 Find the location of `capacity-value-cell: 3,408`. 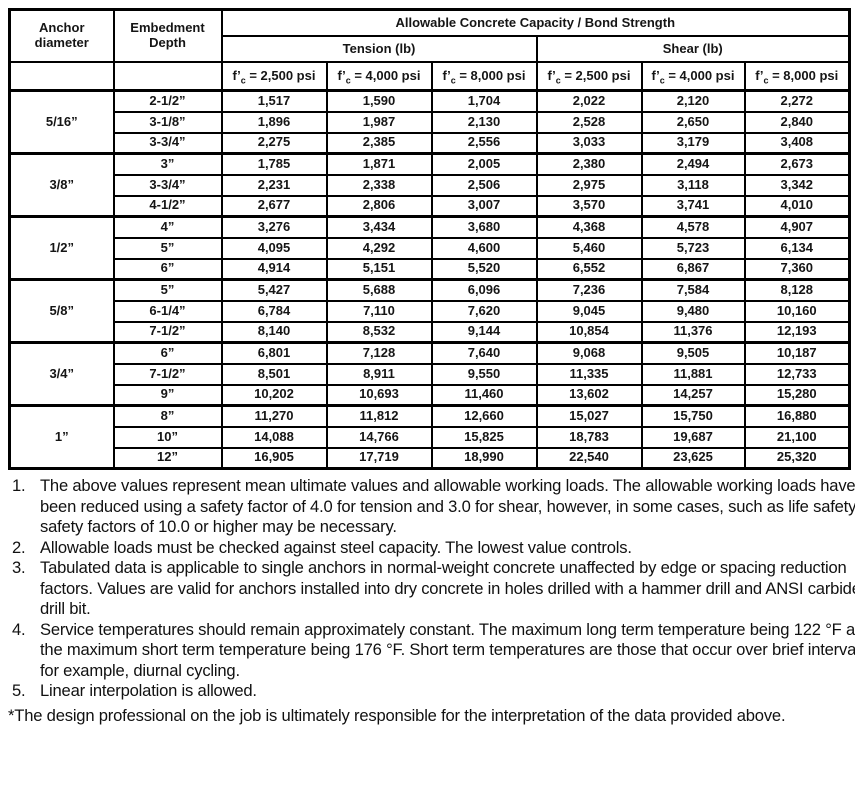

capacity-value-cell: 3,408 is located at coordinates (797, 143).